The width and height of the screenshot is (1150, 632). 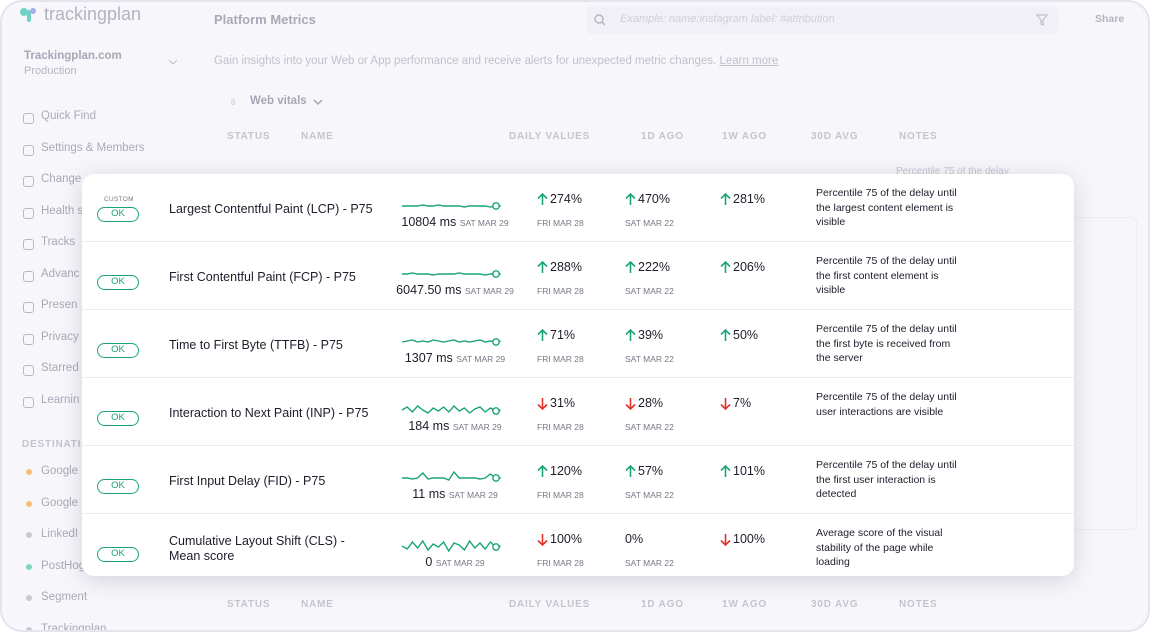 What do you see at coordinates (550, 604) in the screenshot?
I see `column-header: DAILY VALUES` at bounding box center [550, 604].